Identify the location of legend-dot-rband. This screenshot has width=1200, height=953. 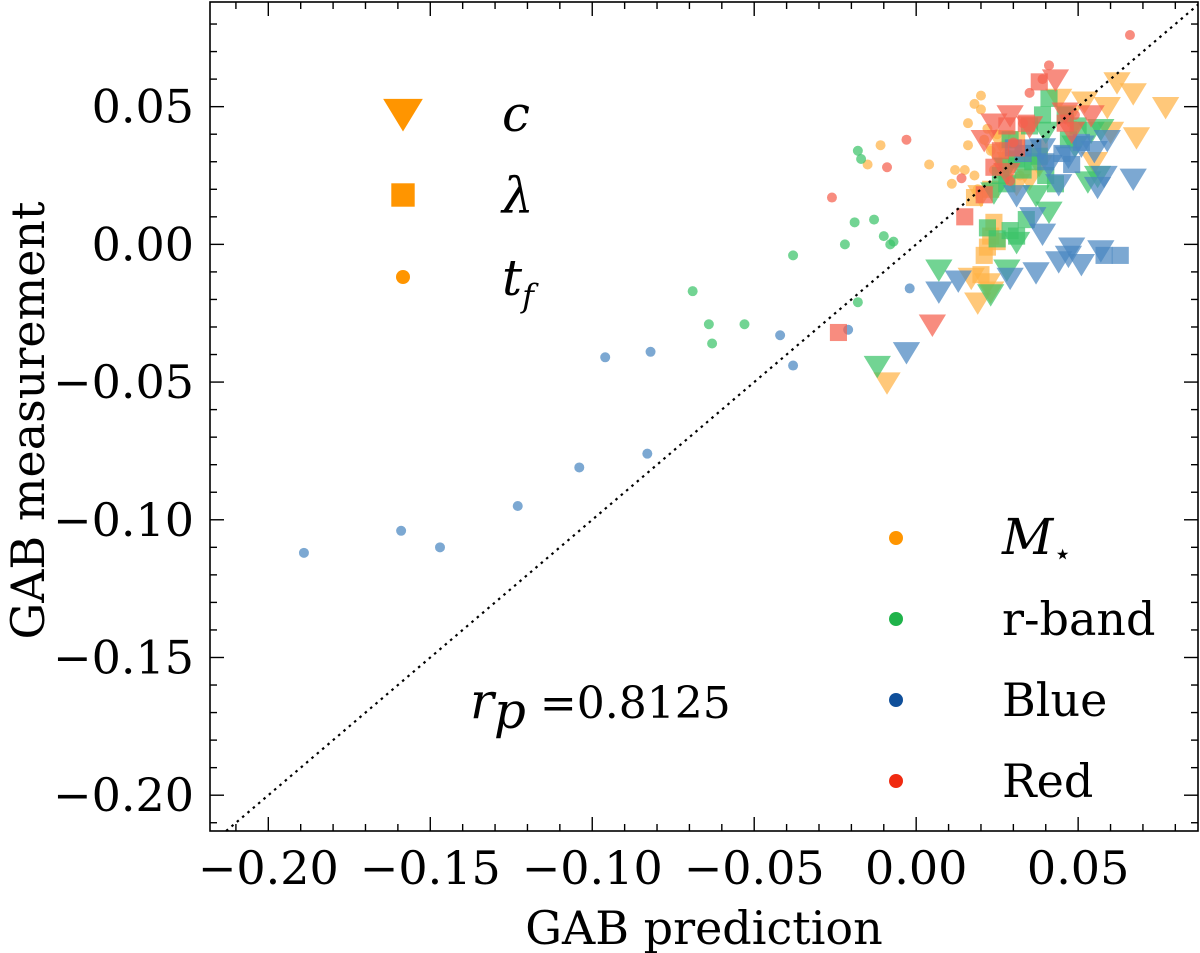
(896, 619).